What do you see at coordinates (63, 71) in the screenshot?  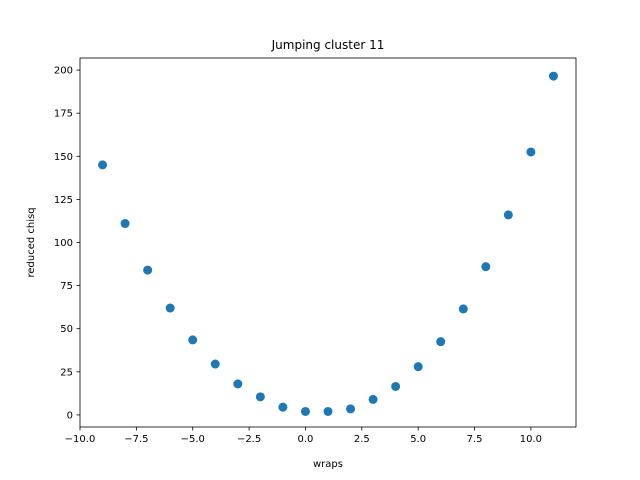 I see `y-tick-label: 200` at bounding box center [63, 71].